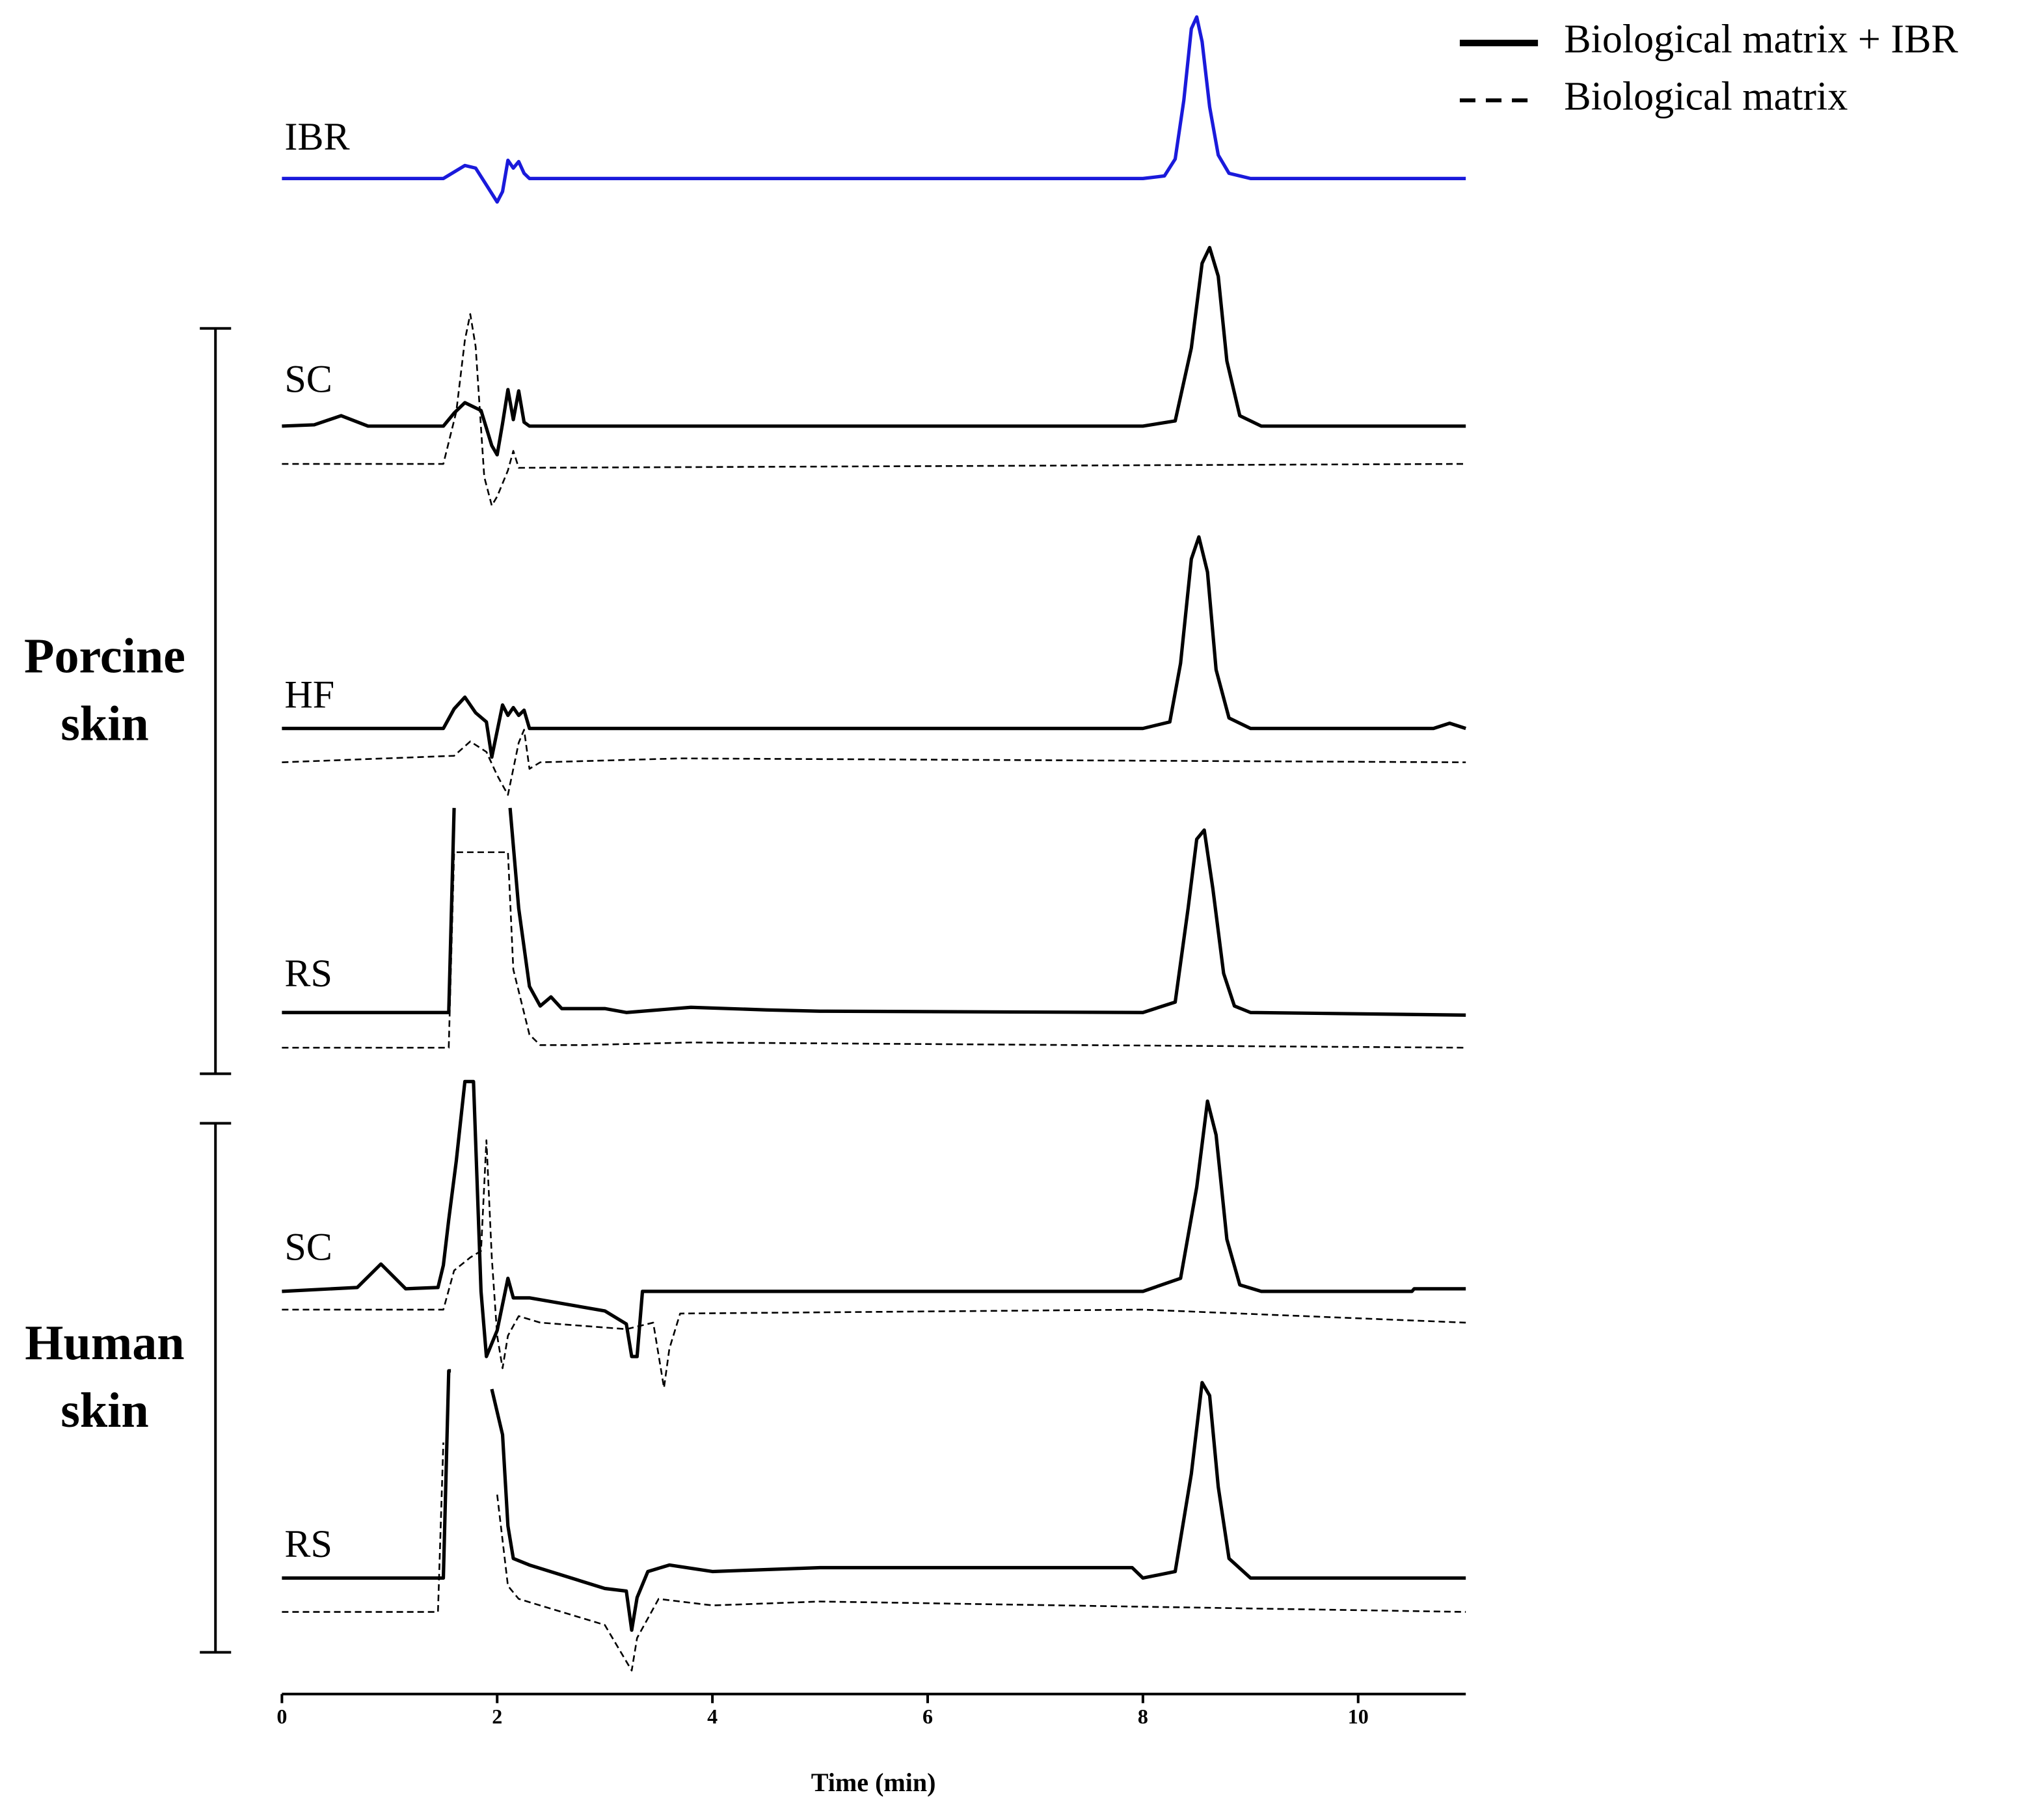 This screenshot has height=1810, width=2044. Describe the element at coordinates (713, 1716) in the screenshot. I see `x-tick-label: 4` at that location.